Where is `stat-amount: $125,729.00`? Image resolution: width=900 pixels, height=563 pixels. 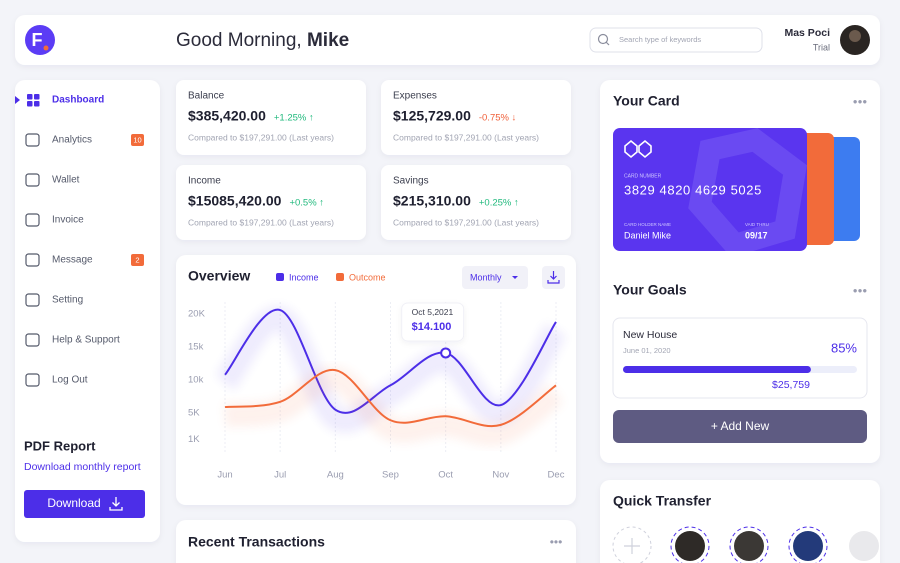 stat-amount: $125,729.00 is located at coordinates (432, 116).